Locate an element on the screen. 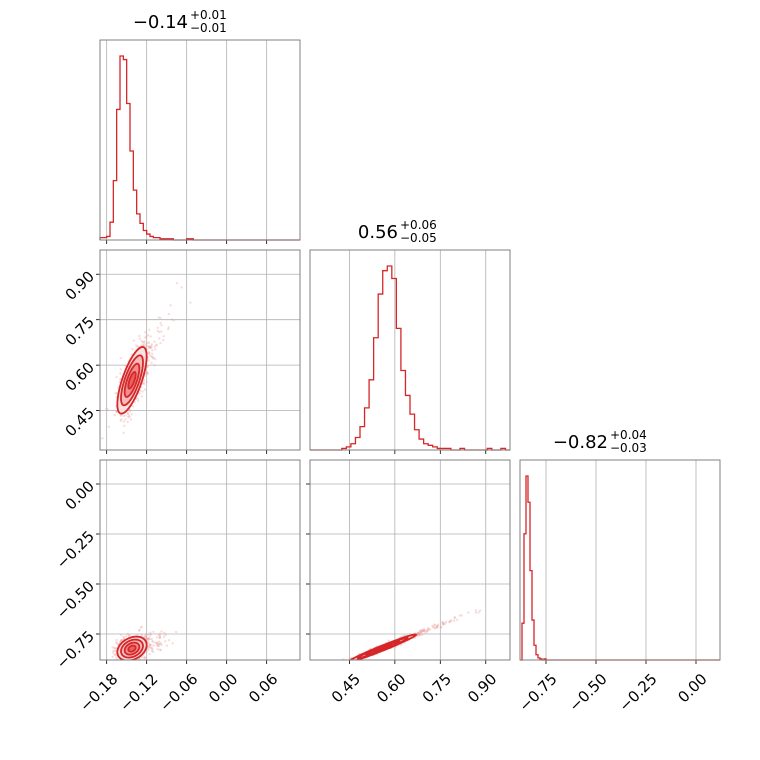 The image size is (760, 760). joint-p1-p3 is located at coordinates (143, 646).